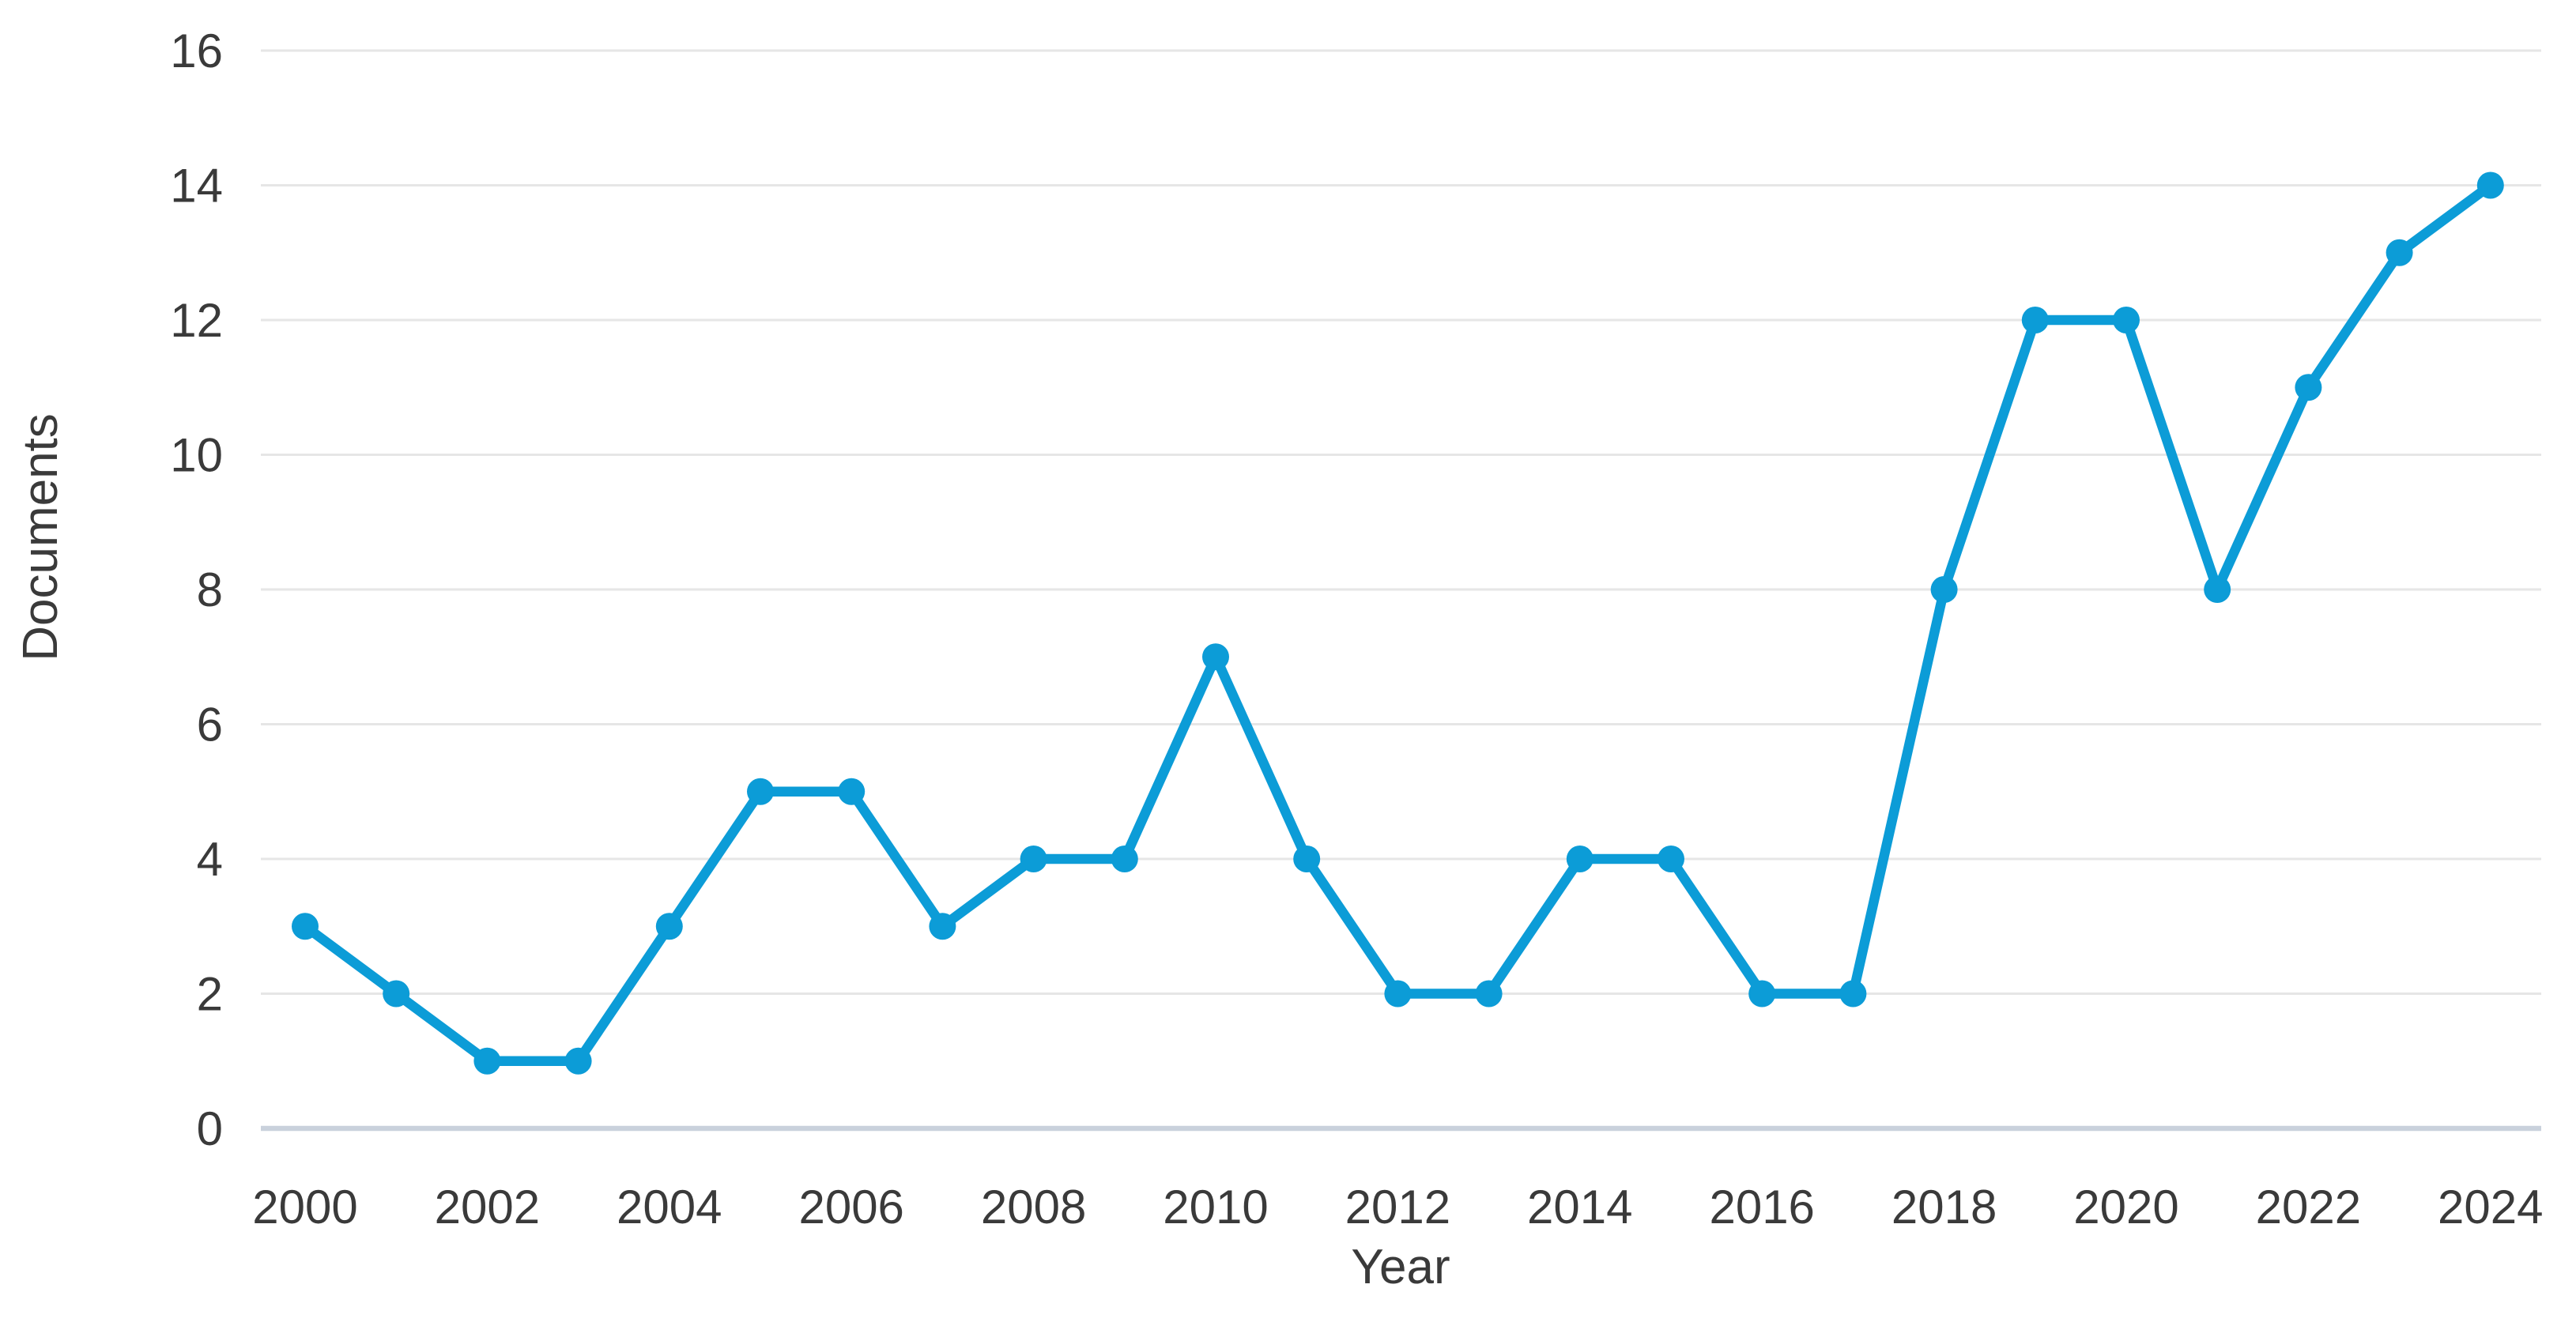  Describe the element at coordinates (2308, 1207) in the screenshot. I see `x-tick-label: 2022` at that location.